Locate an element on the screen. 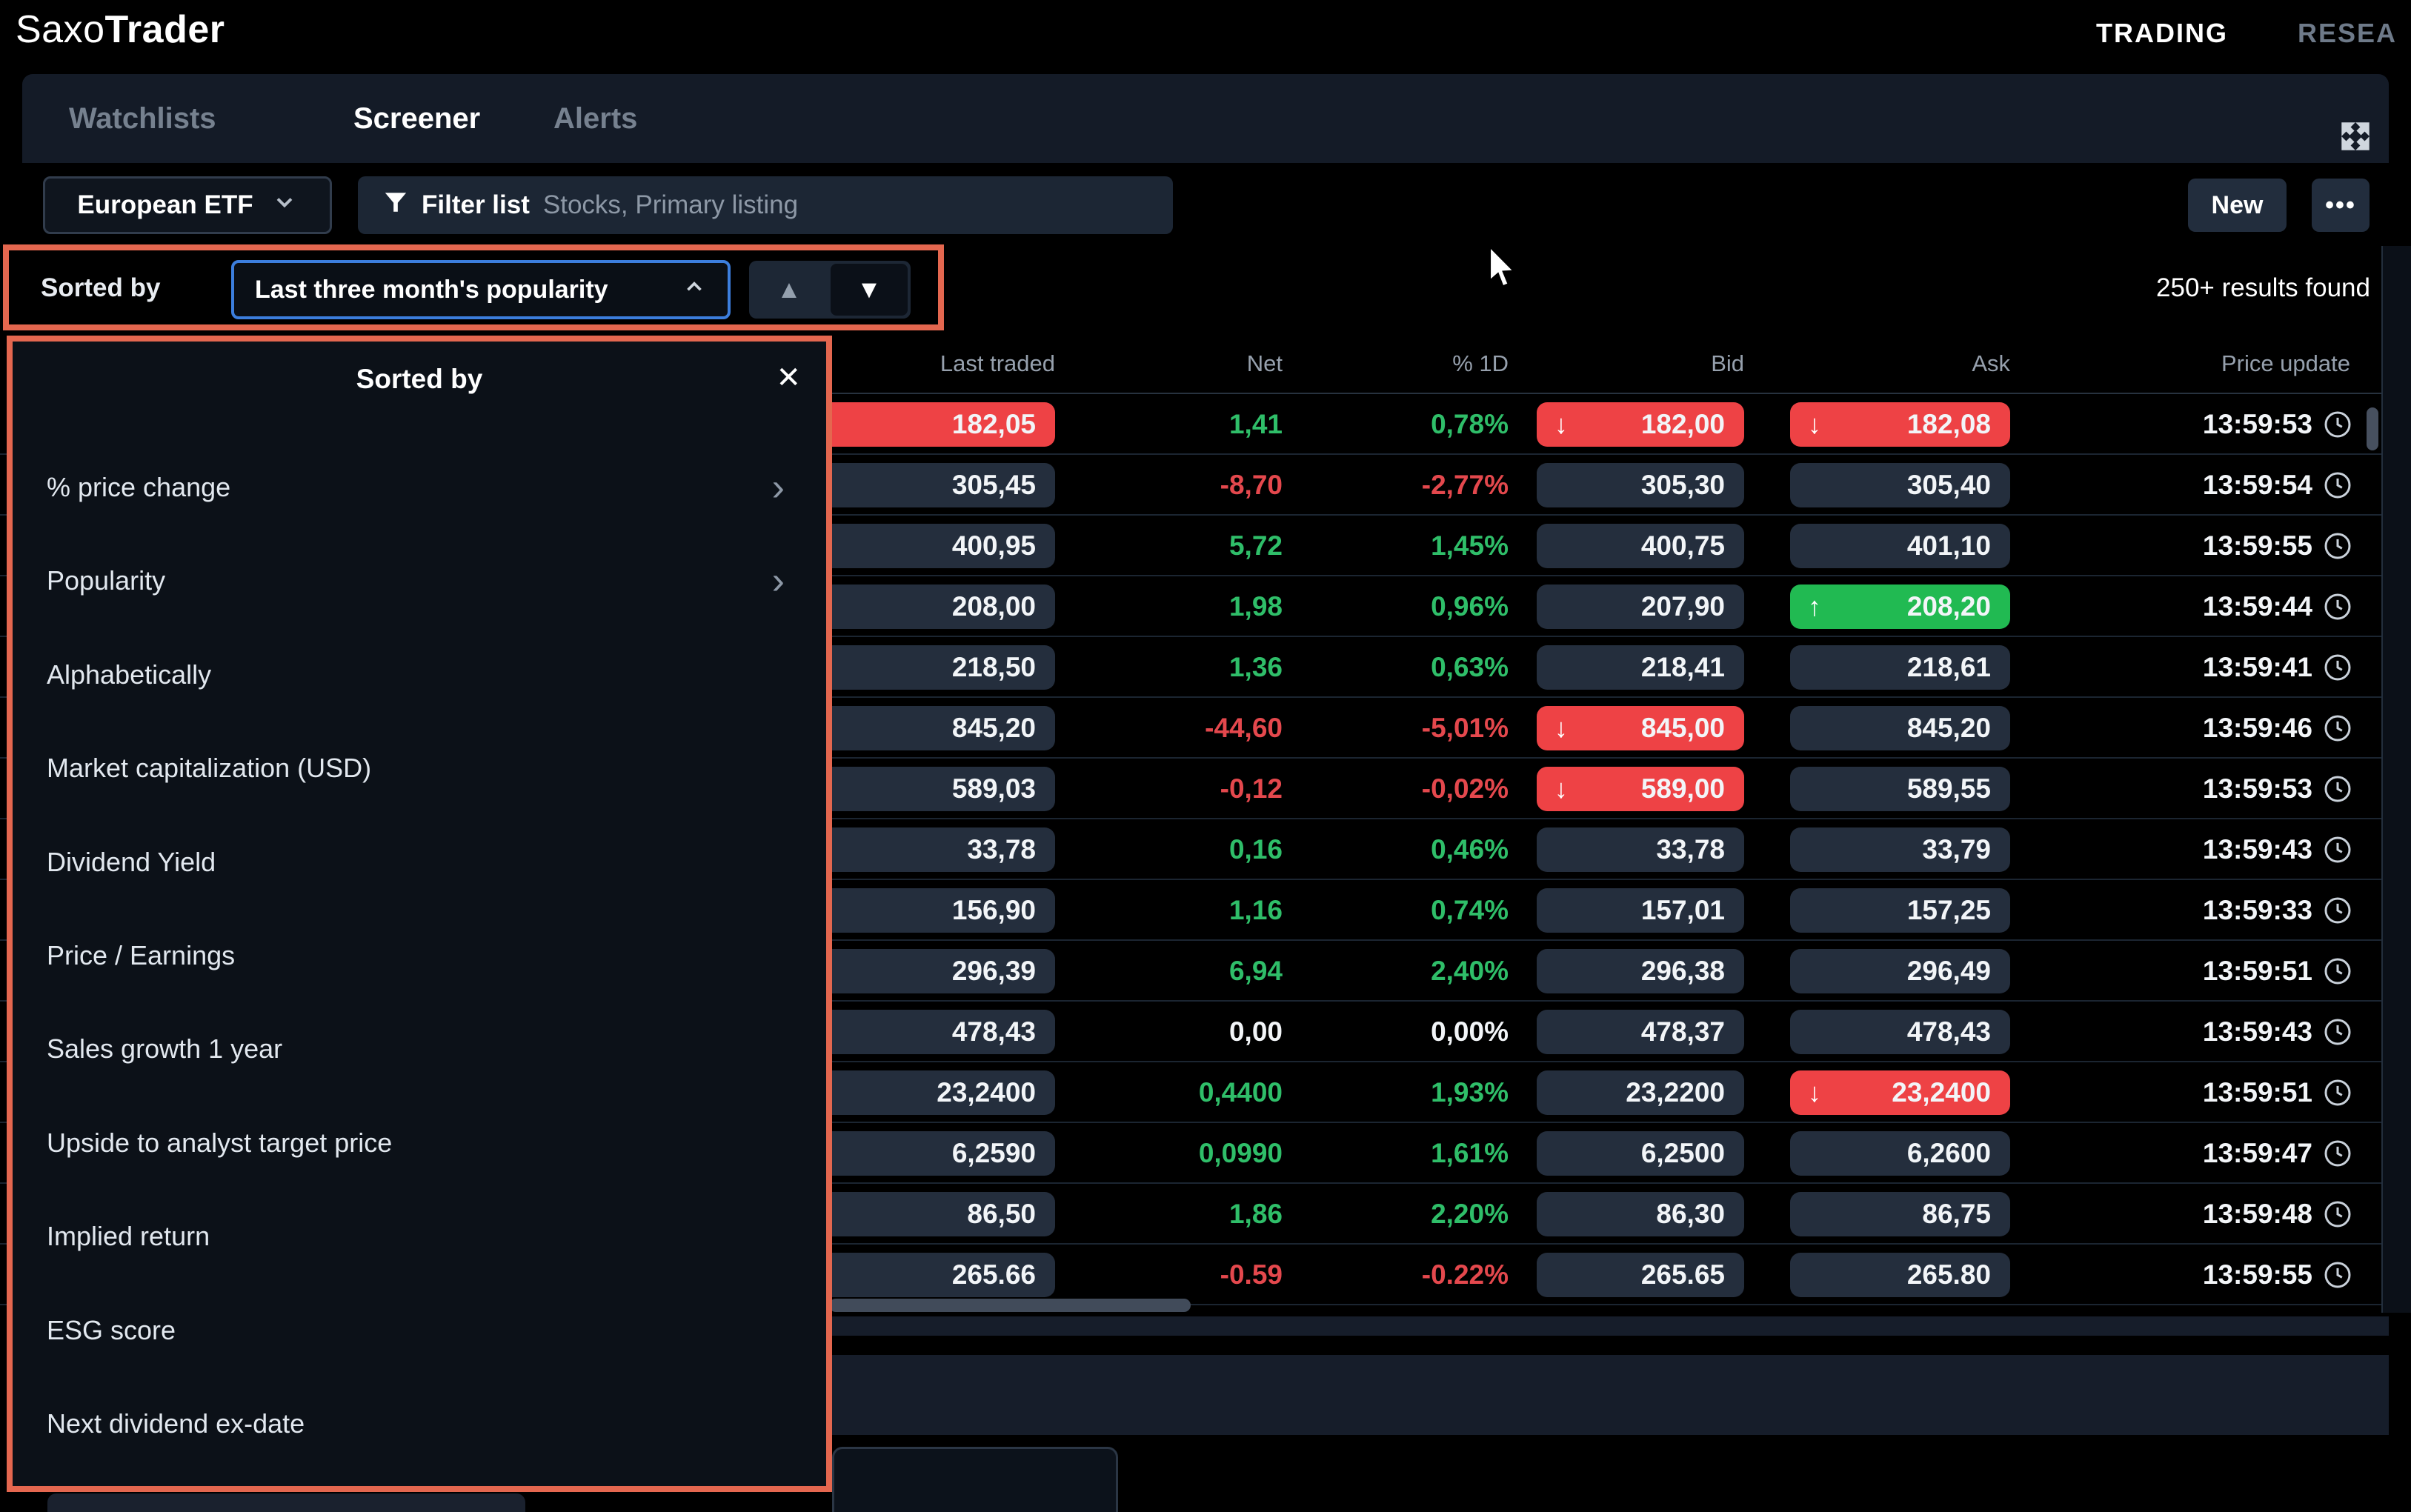 The width and height of the screenshot is (2411, 1512). list-selector-dropdown: European ETF is located at coordinates (187, 205).